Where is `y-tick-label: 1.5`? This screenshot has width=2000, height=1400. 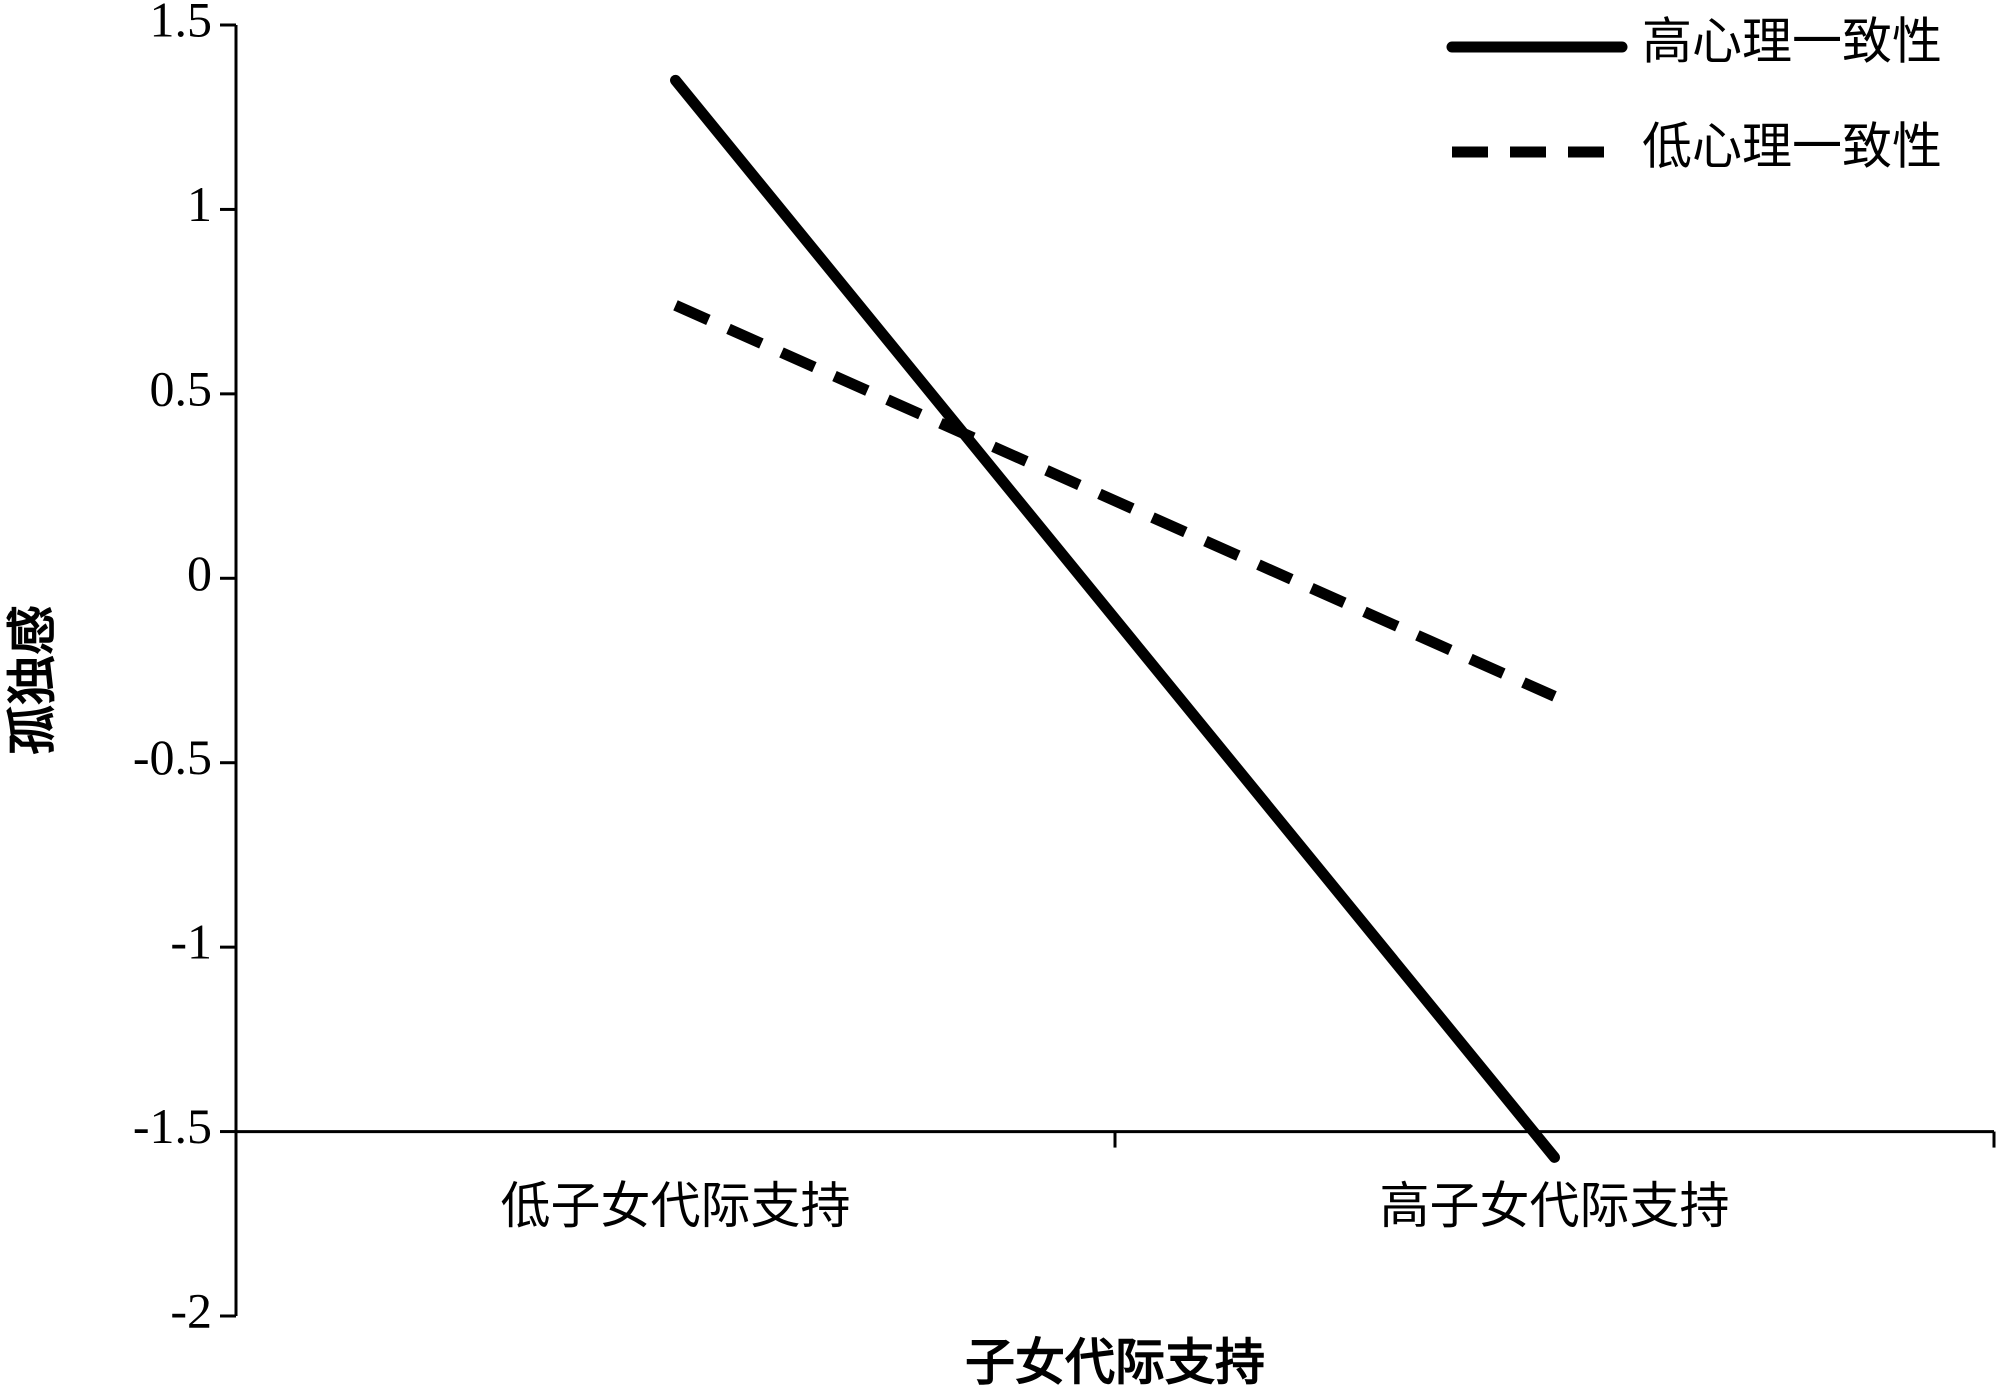
y-tick-label: 1.5 is located at coordinates (181, 23).